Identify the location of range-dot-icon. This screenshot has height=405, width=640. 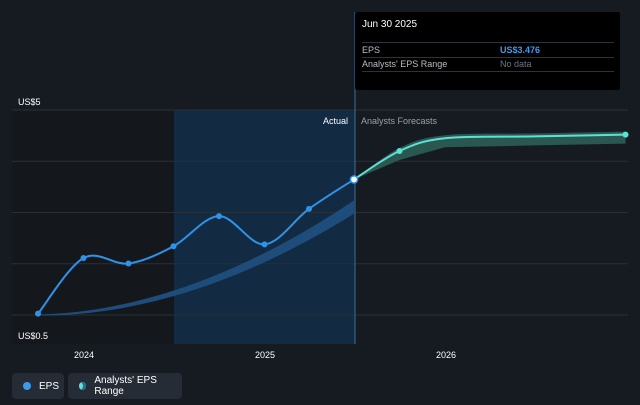
(83, 386).